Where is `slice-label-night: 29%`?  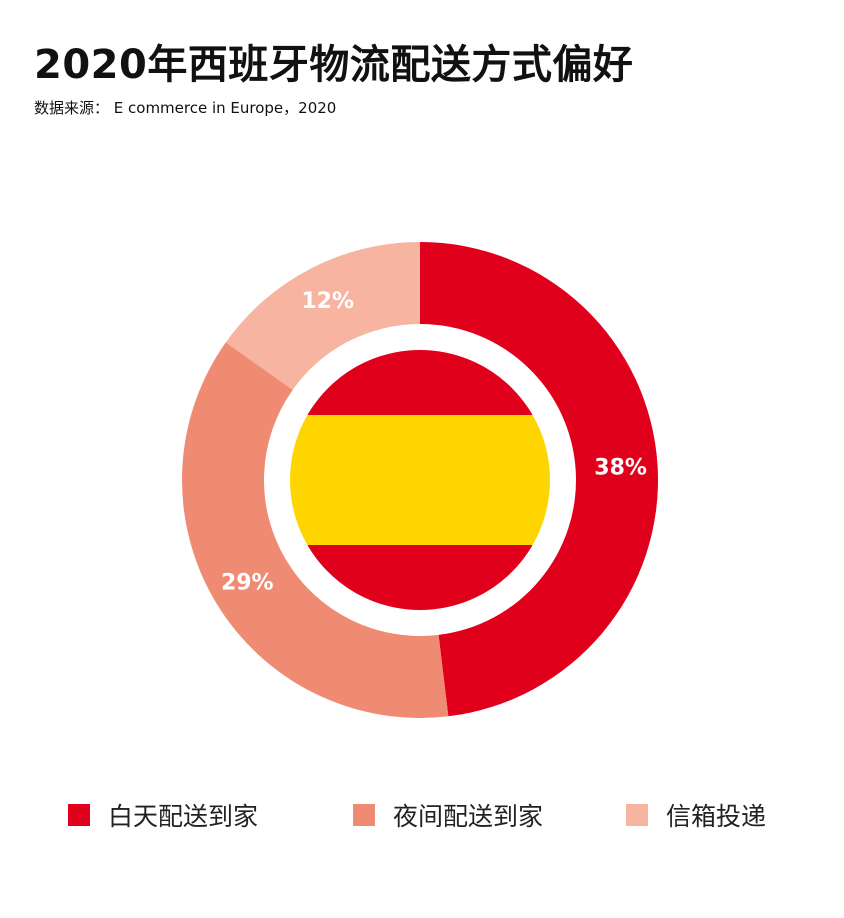 slice-label-night: 29% is located at coordinates (247, 582).